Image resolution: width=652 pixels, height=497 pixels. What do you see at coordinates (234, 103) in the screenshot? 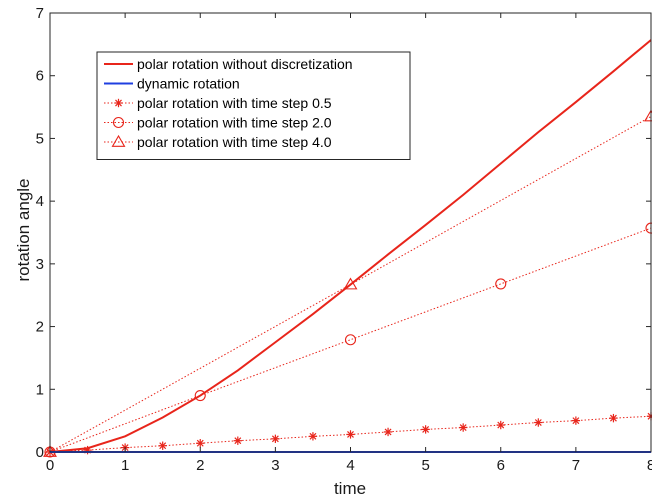
I see `legend-label: polar rotation with time step 0.5` at bounding box center [234, 103].